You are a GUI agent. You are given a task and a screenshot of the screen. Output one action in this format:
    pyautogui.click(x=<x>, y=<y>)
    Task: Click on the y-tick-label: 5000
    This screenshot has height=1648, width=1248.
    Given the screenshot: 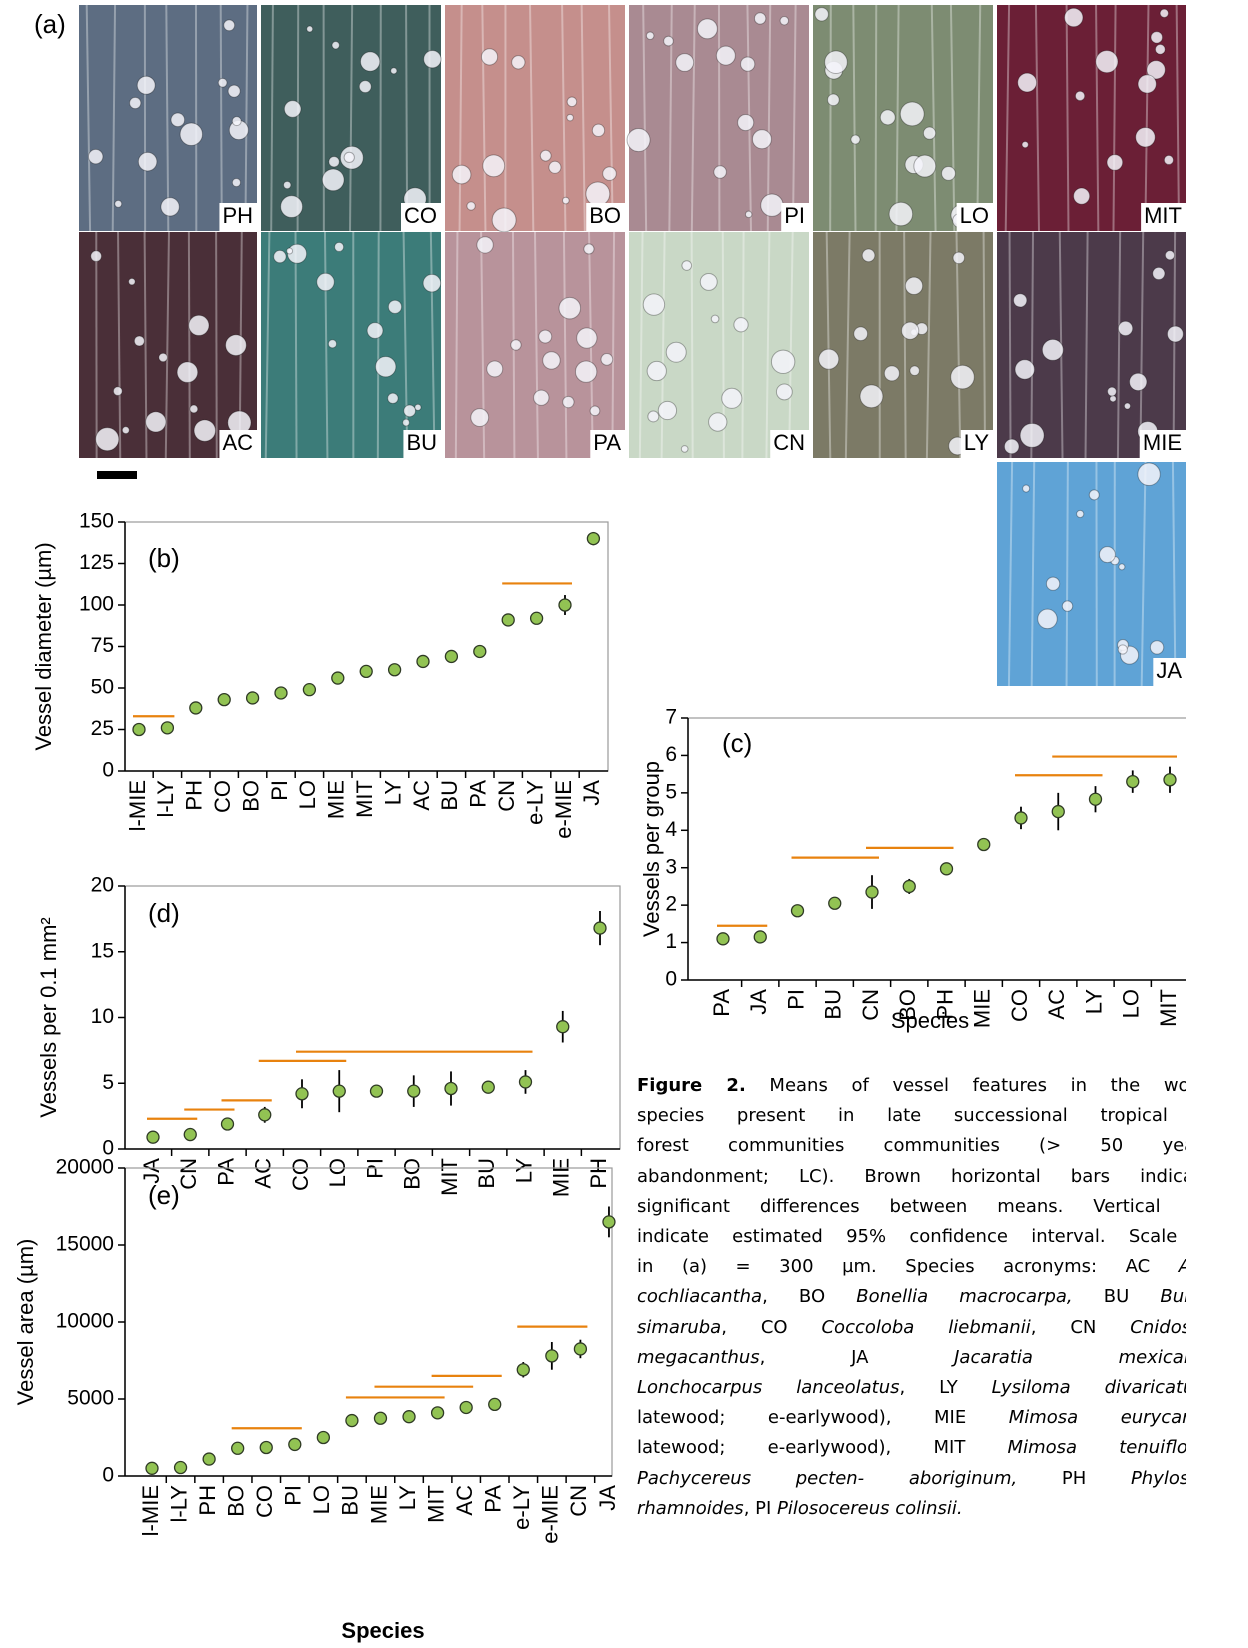 What is the action you would take?
    pyautogui.click(x=90, y=1398)
    